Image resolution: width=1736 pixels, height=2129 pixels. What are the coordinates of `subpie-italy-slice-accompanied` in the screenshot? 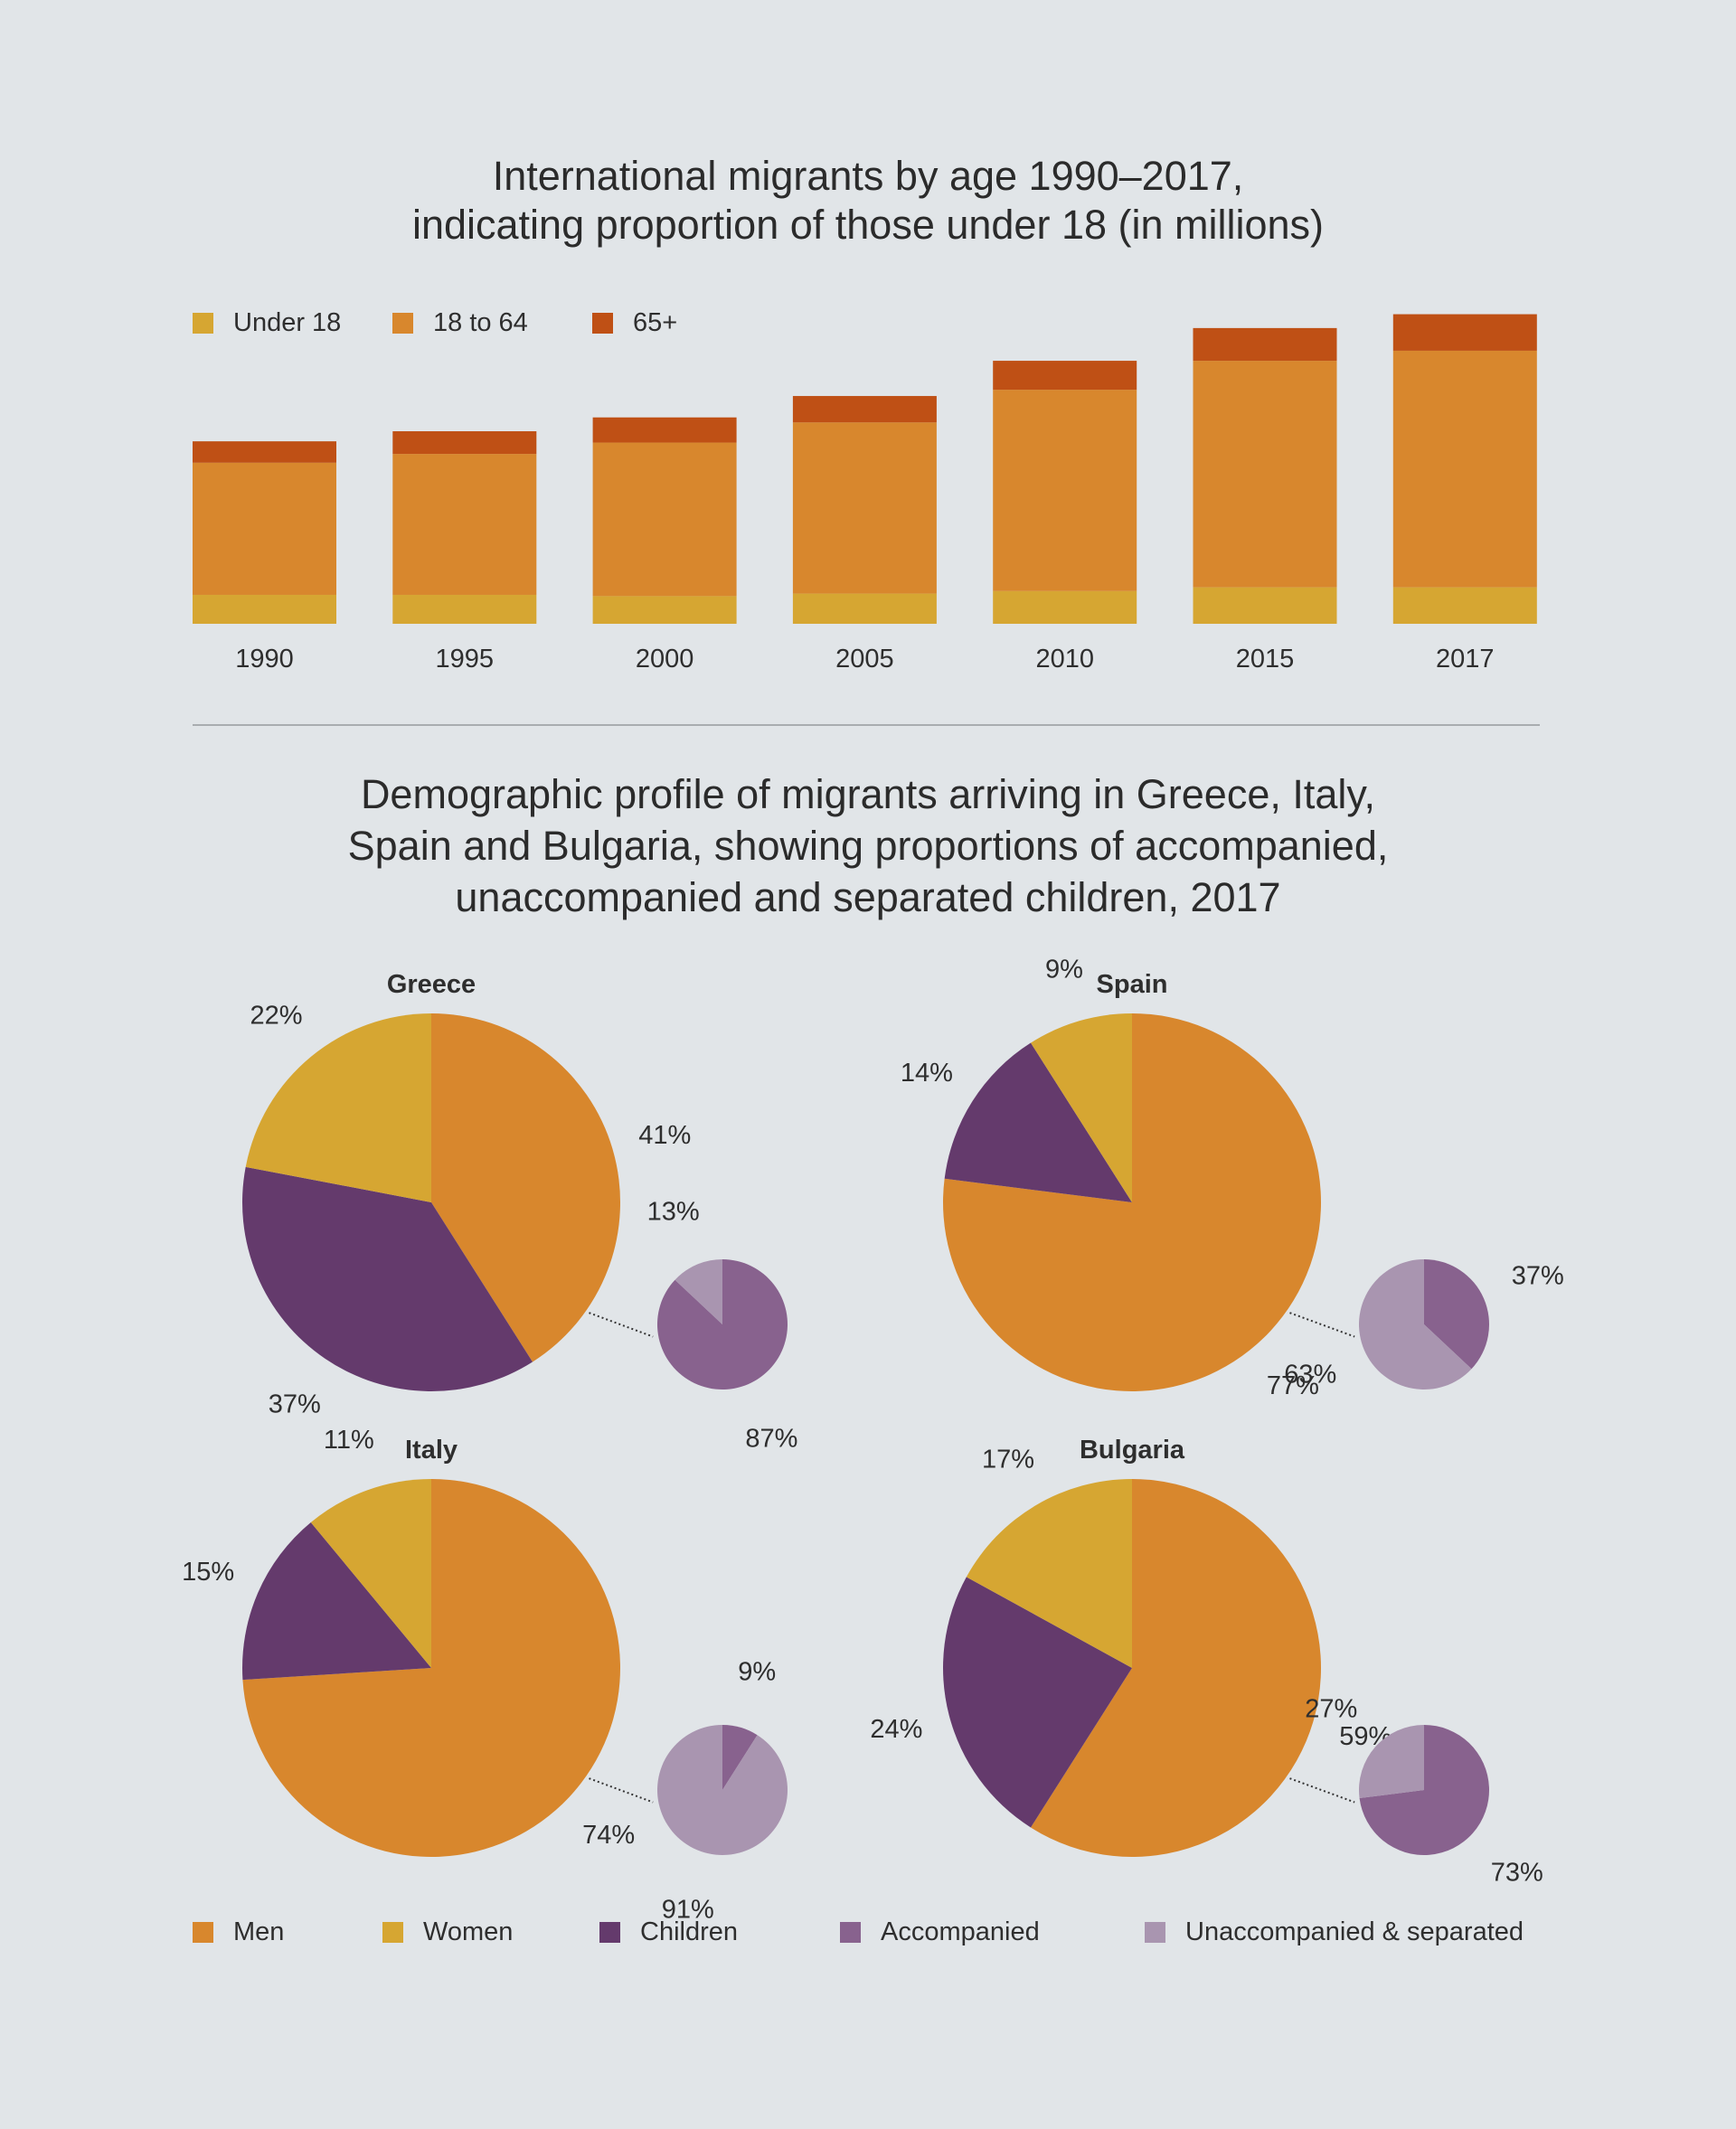 It's located at (740, 1757).